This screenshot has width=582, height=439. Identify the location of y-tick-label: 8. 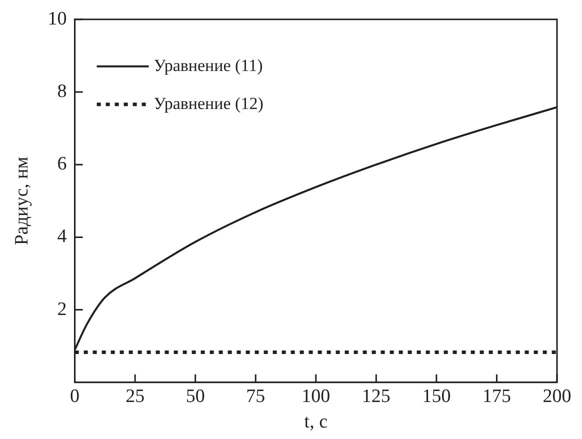
(62, 91).